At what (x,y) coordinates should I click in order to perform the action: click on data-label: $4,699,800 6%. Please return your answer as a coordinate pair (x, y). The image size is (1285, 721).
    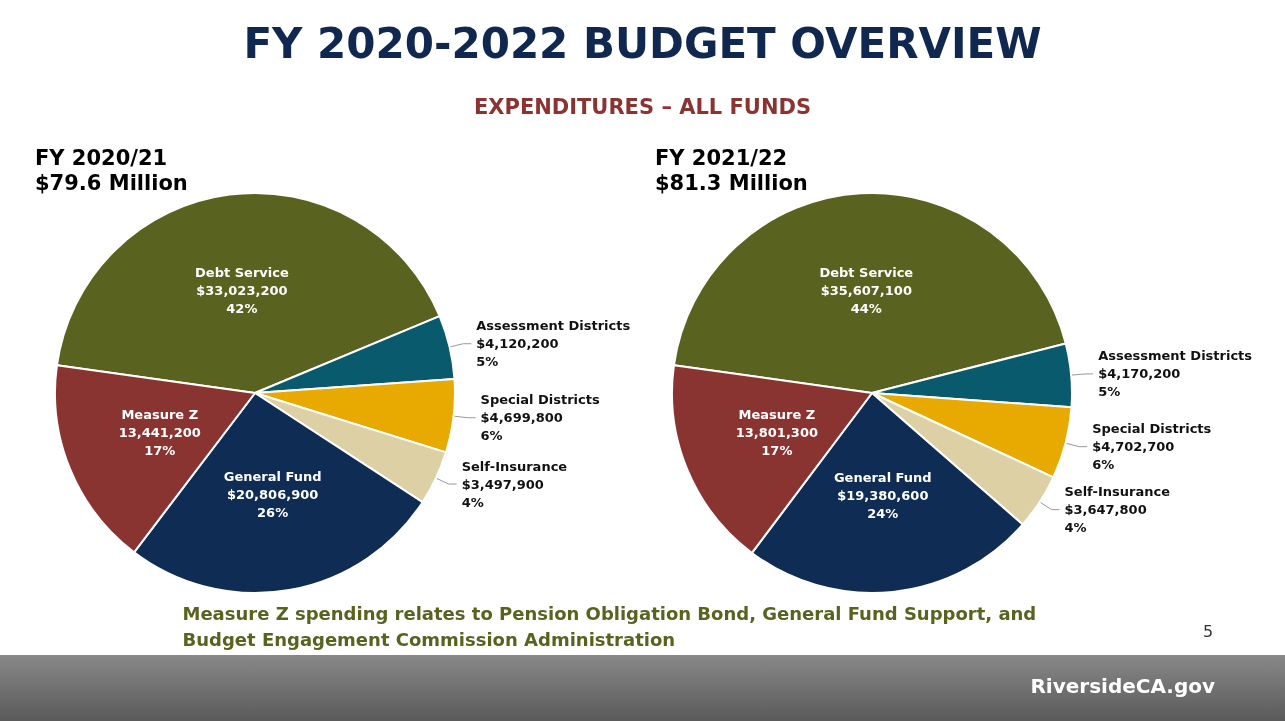
    Looking at the image, I should click on (521, 427).